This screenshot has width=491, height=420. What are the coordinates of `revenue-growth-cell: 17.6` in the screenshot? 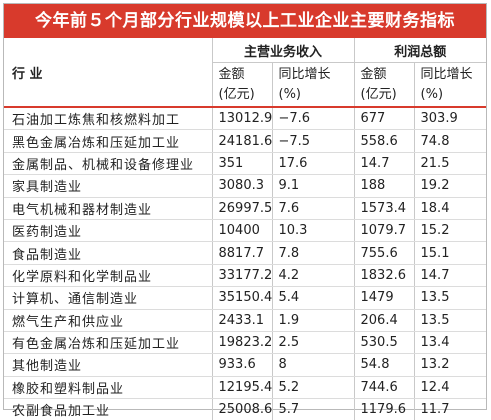 It's located at (313, 164).